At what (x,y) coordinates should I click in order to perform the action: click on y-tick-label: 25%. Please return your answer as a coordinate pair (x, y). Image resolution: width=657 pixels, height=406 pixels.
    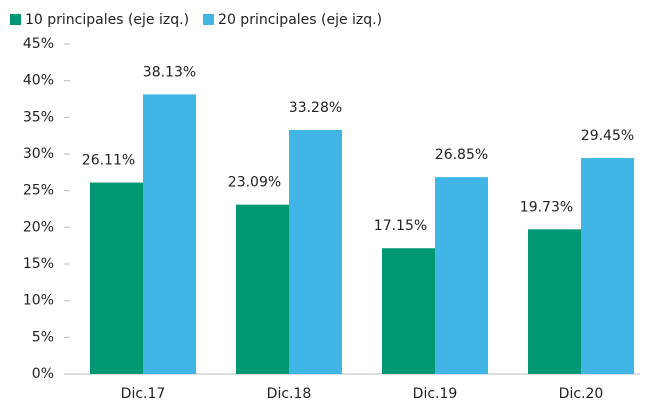
    Looking at the image, I should click on (38, 191).